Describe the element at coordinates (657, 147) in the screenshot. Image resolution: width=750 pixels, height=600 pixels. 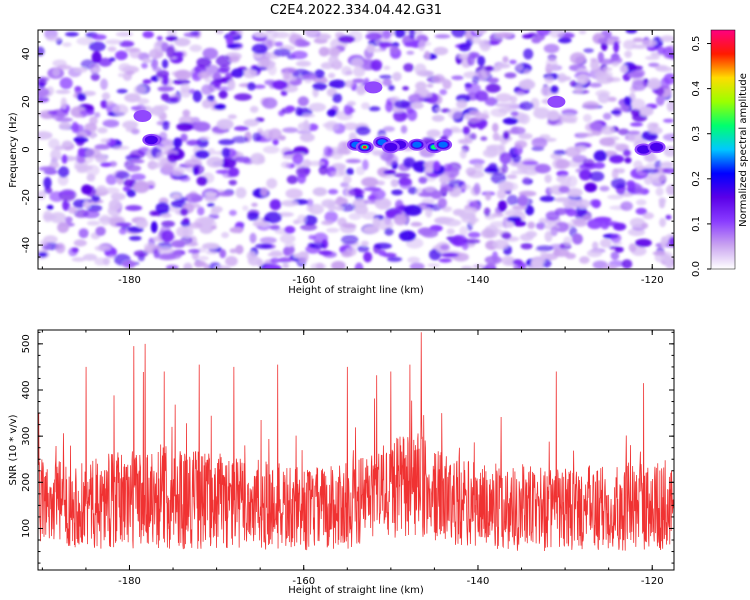
I see `heatmap-hotspot` at that location.